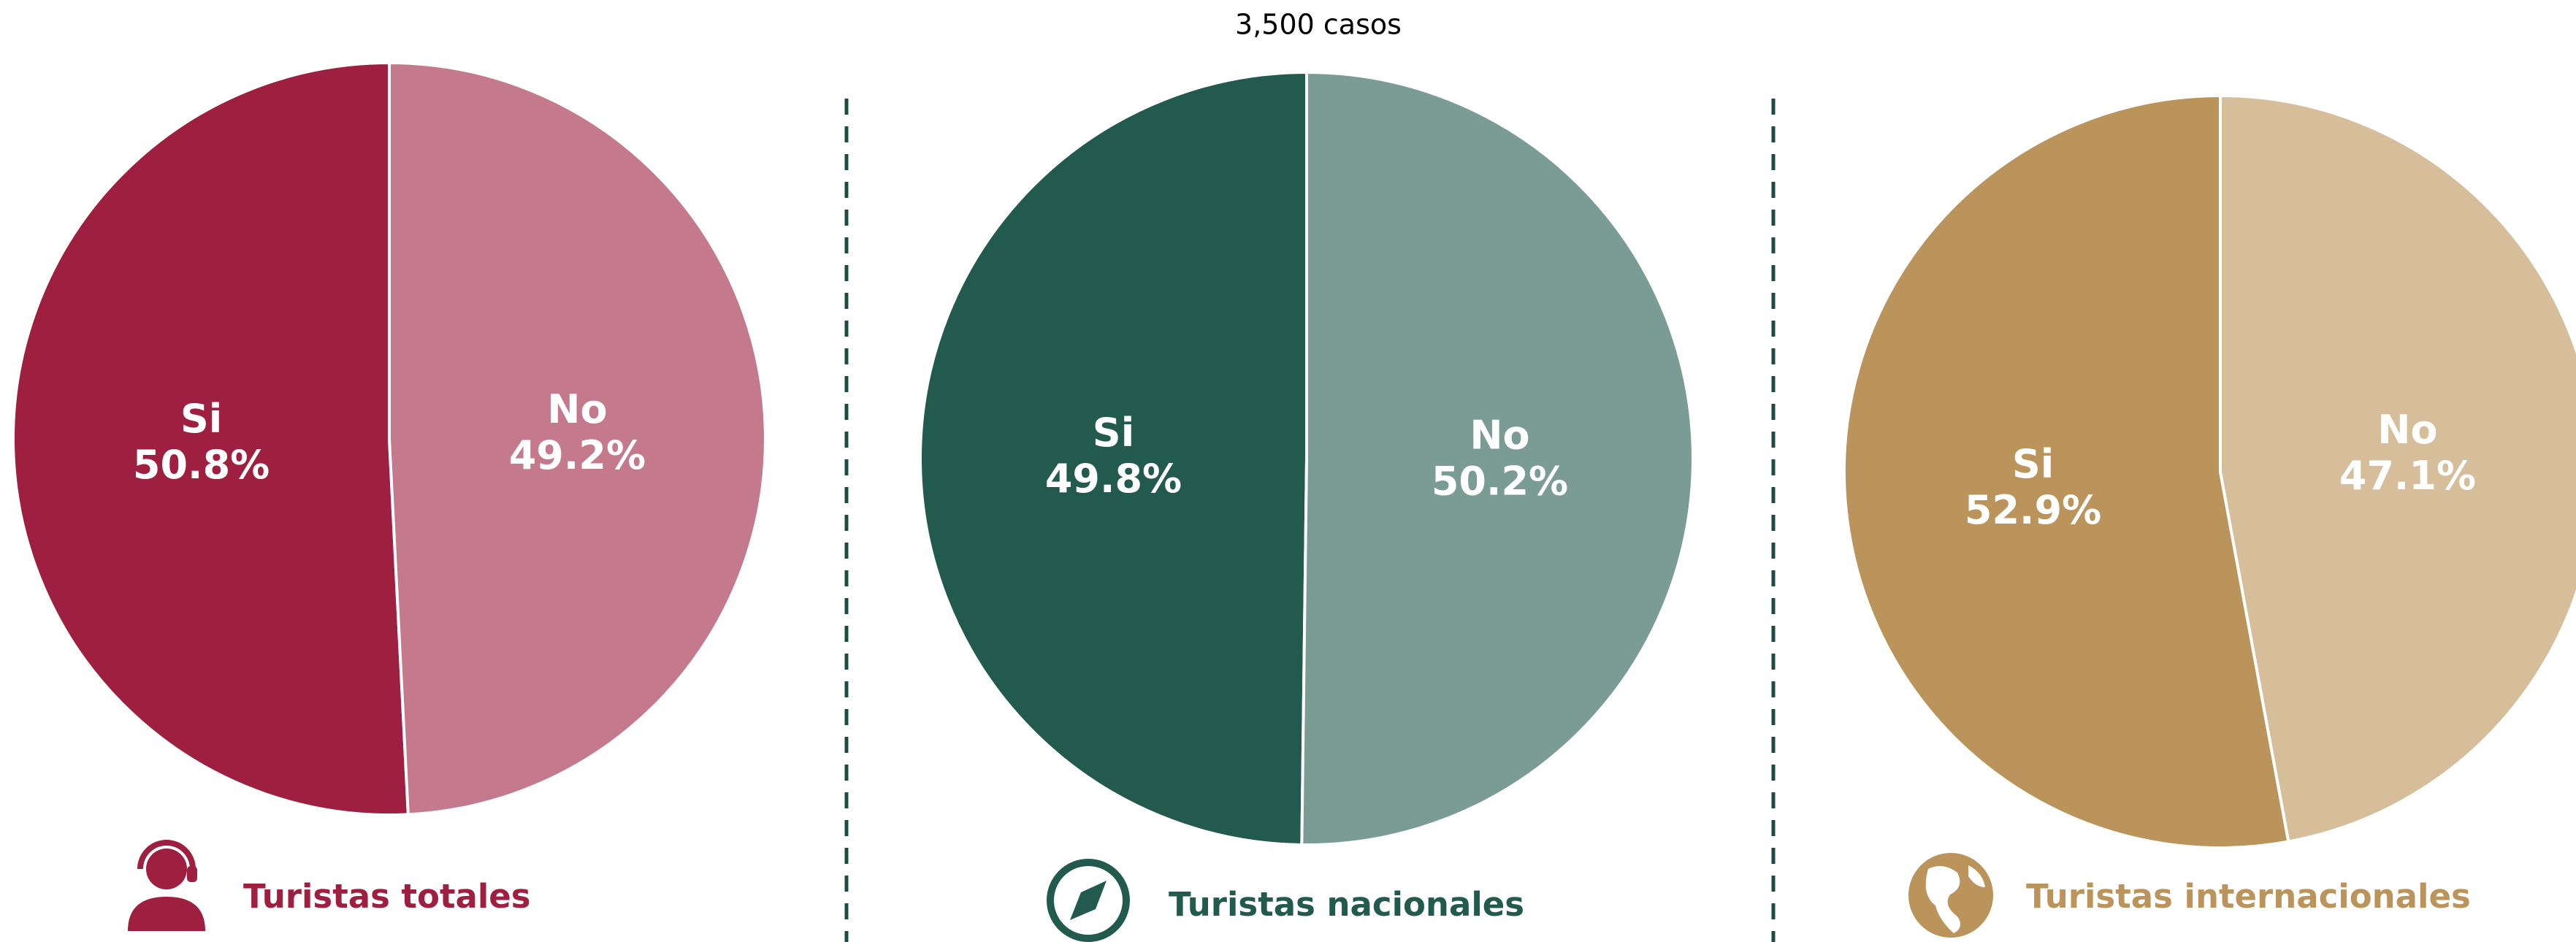  What do you see at coordinates (2033, 510) in the screenshot?
I see `slice-value-label: 52.9%` at bounding box center [2033, 510].